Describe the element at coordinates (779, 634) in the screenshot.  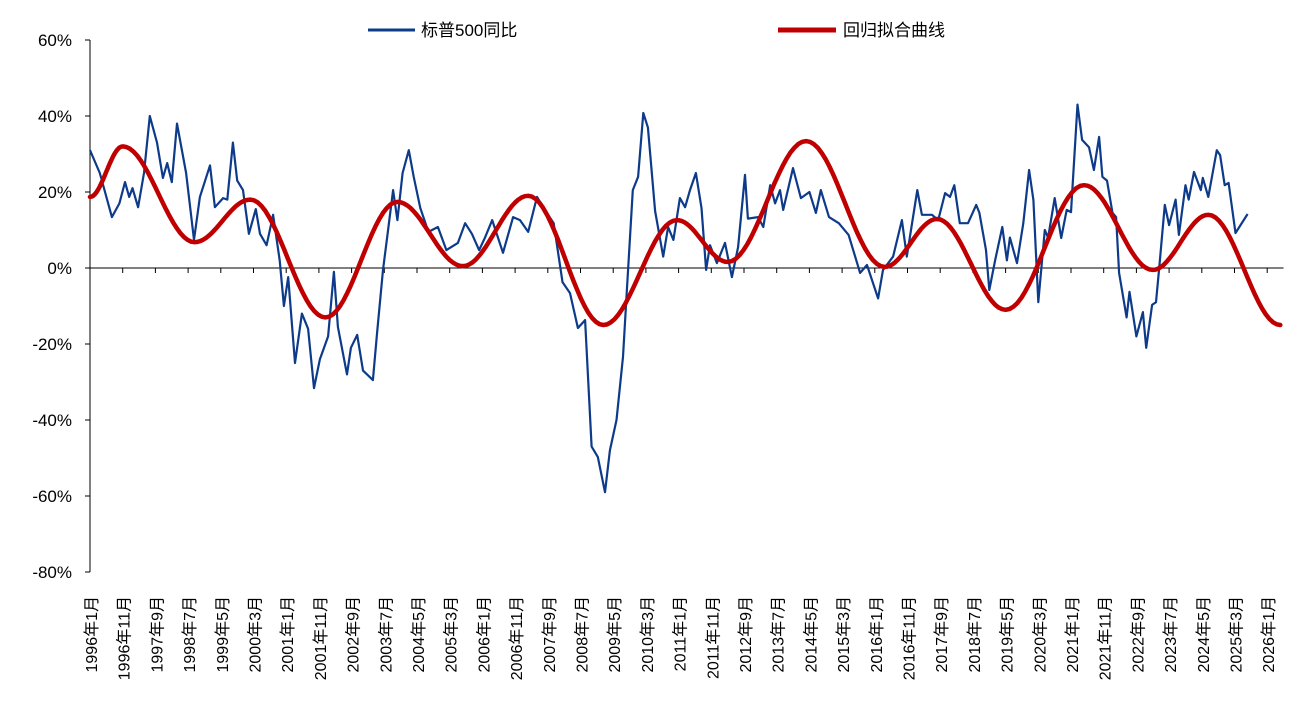
I see `x-tick-label: 2013年7月` at that location.